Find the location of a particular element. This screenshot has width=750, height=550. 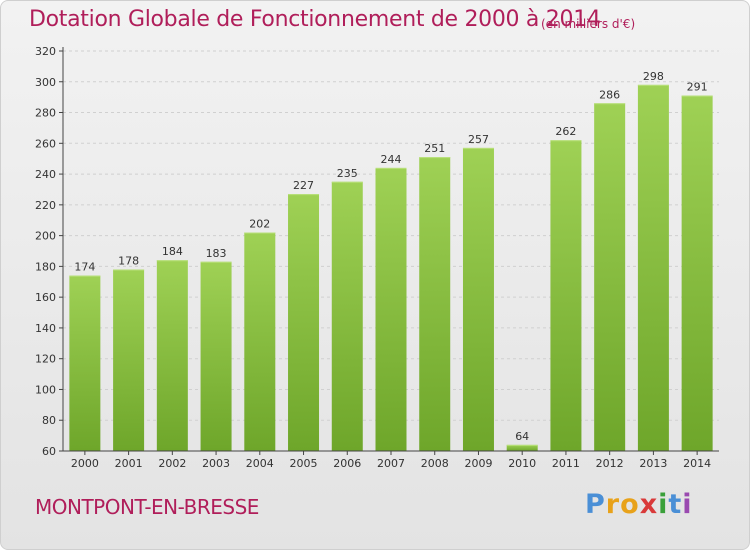

data-label: 227 is located at coordinates (303, 185).